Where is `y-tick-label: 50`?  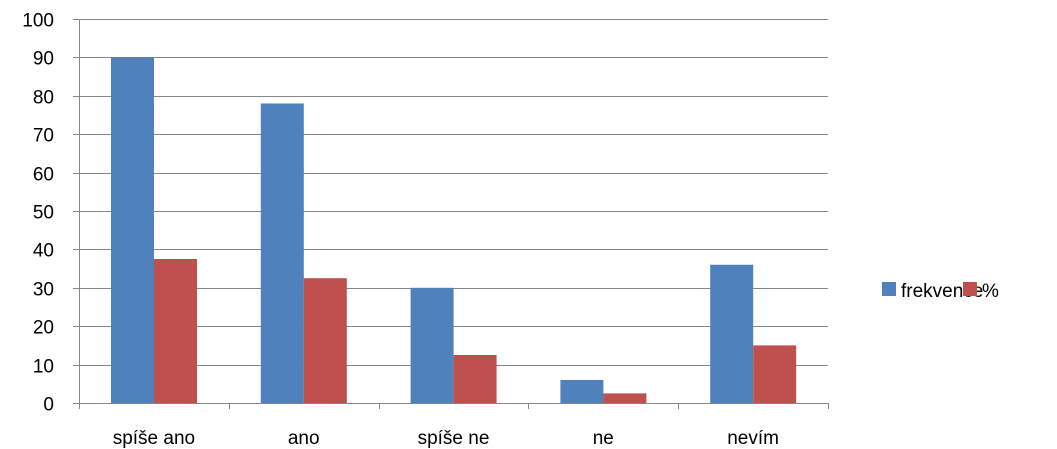
y-tick-label: 50 is located at coordinates (43, 213).